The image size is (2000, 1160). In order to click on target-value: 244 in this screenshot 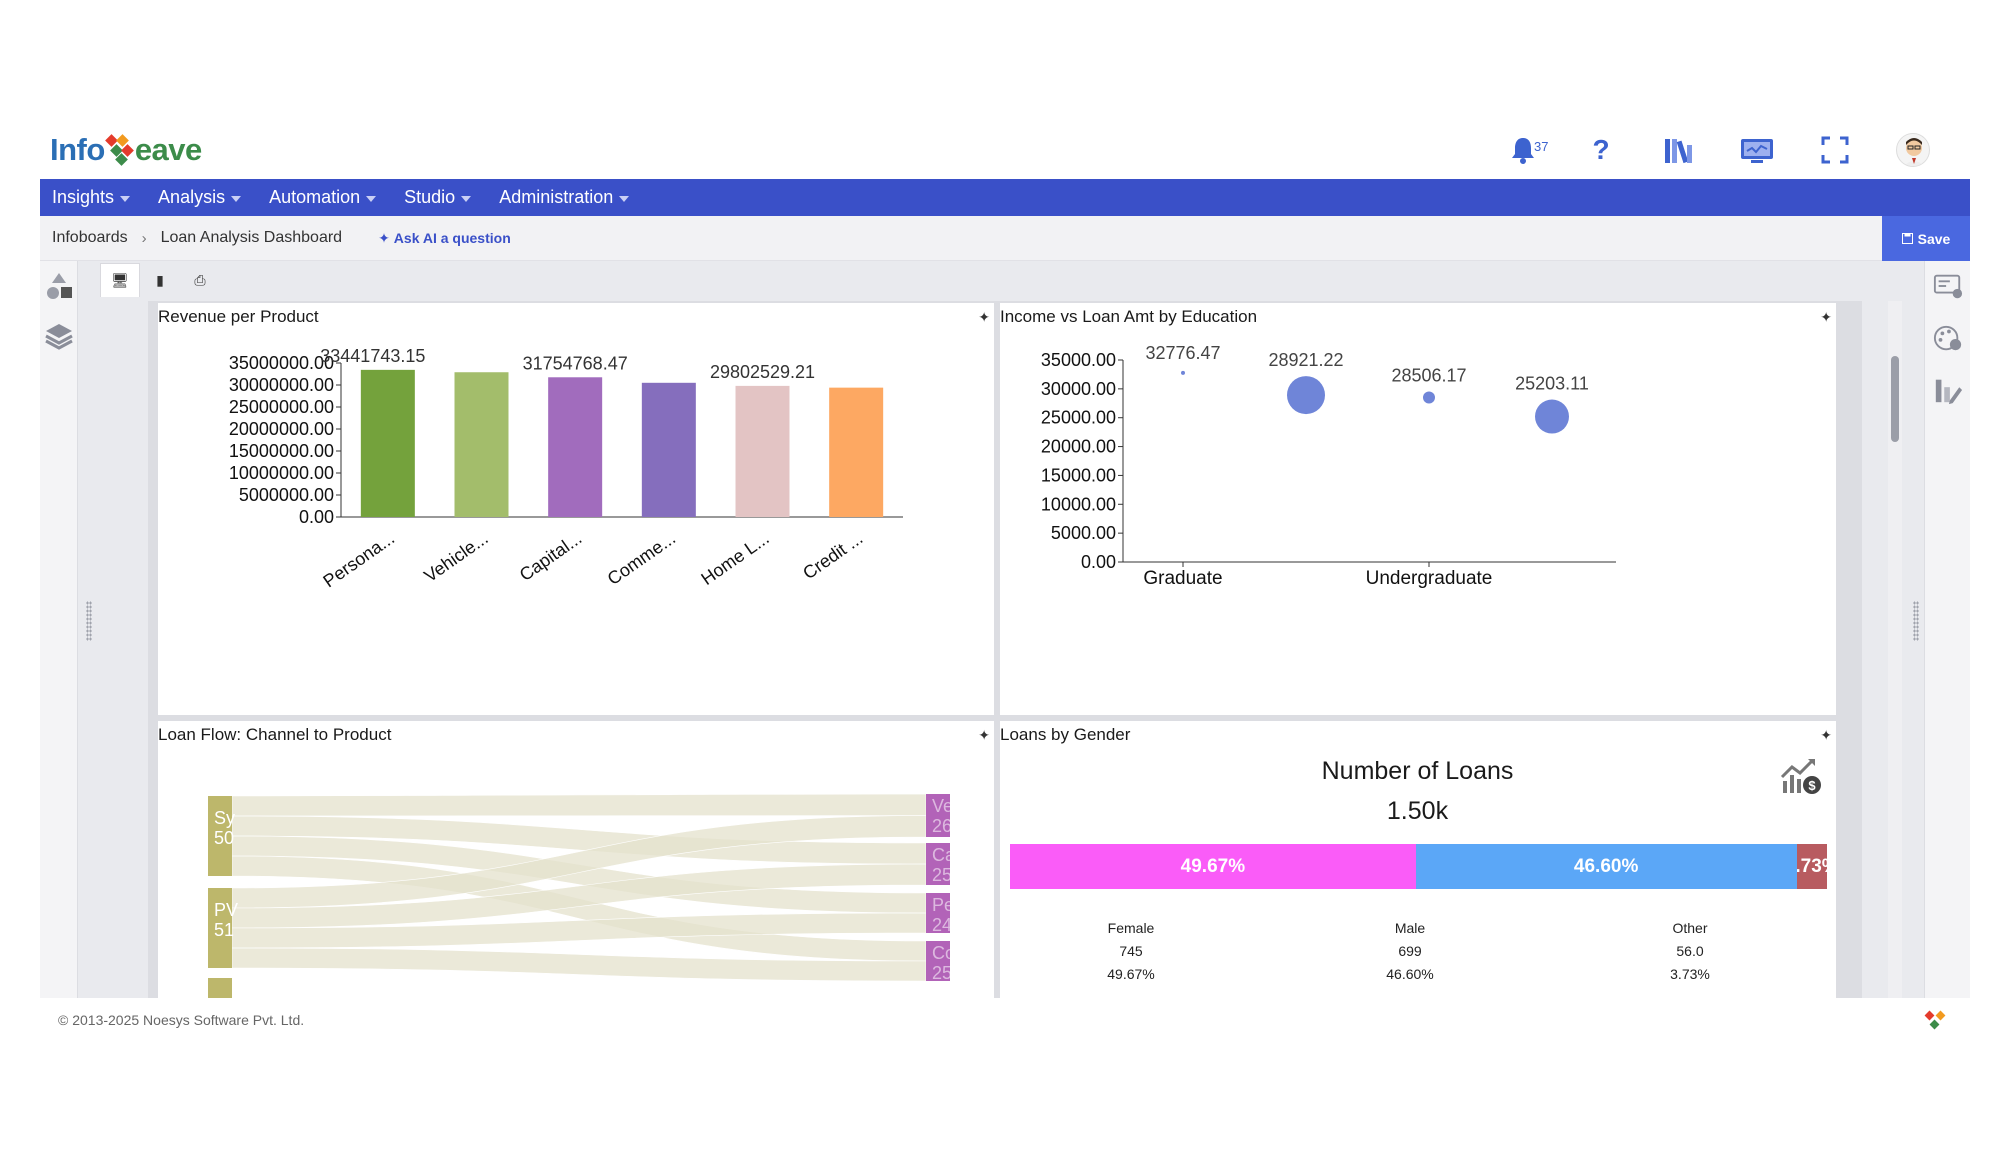, I will do `click(947, 925)`.